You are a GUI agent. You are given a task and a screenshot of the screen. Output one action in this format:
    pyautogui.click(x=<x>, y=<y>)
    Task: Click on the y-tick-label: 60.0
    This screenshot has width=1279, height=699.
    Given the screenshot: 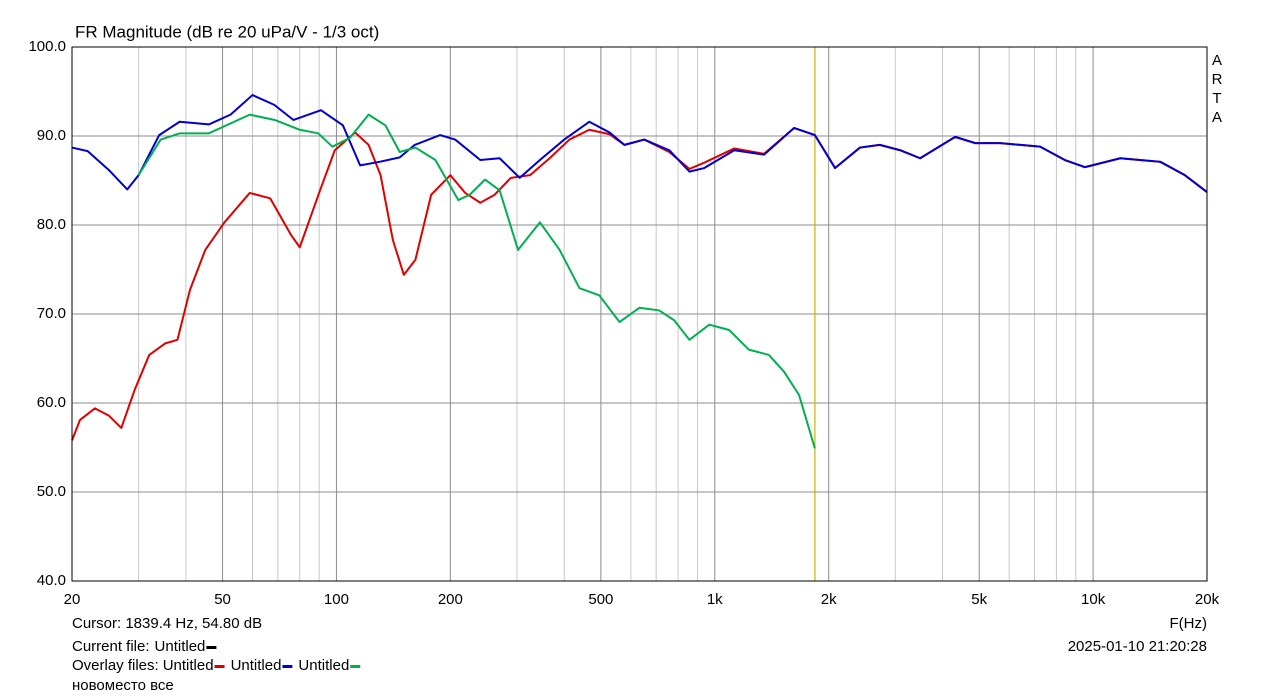 What is the action you would take?
    pyautogui.click(x=51, y=402)
    